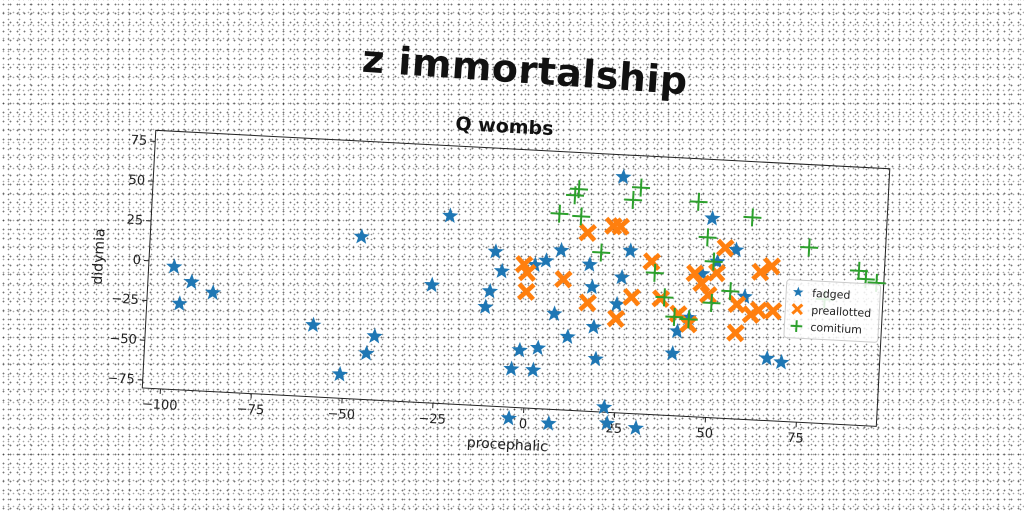 The width and height of the screenshot is (1024, 512). What do you see at coordinates (432, 419) in the screenshot?
I see `x-tick-label: −25` at bounding box center [432, 419].